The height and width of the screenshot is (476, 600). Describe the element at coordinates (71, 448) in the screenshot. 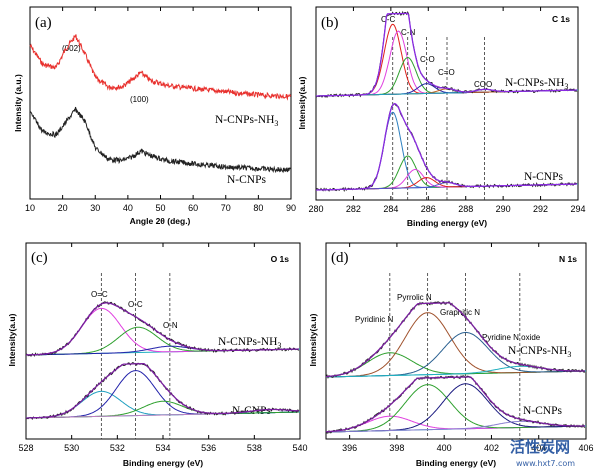

I see `x-tick-label: 530` at that location.